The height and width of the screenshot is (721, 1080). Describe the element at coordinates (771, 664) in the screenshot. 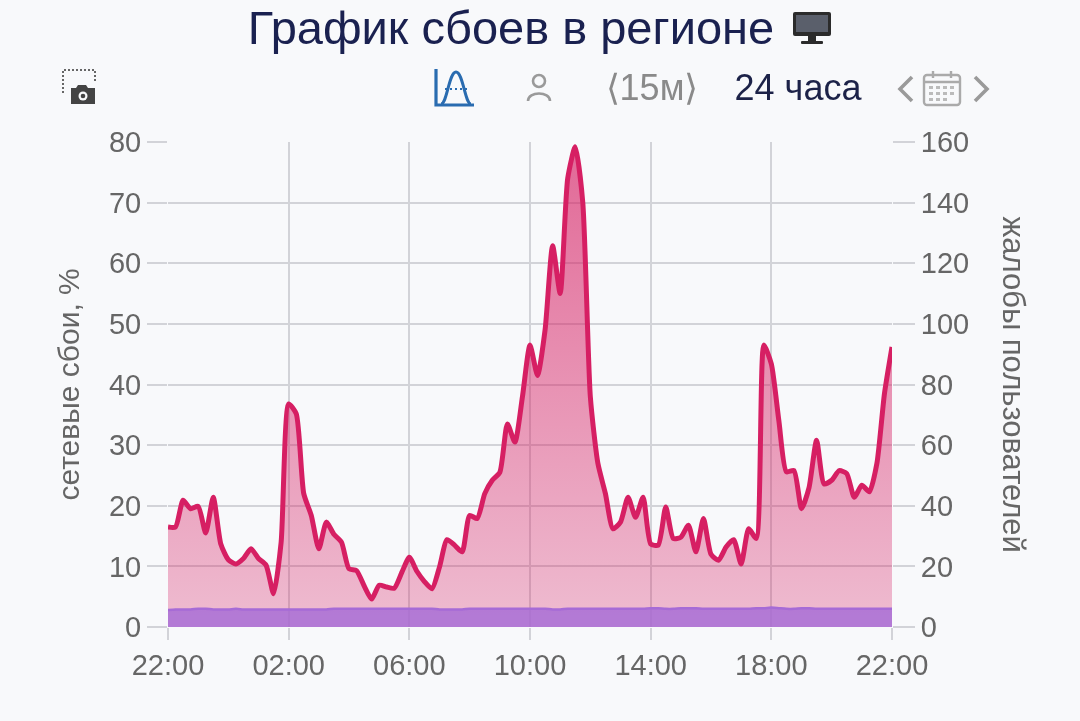

I see `x-tick-label: 18:00` at that location.